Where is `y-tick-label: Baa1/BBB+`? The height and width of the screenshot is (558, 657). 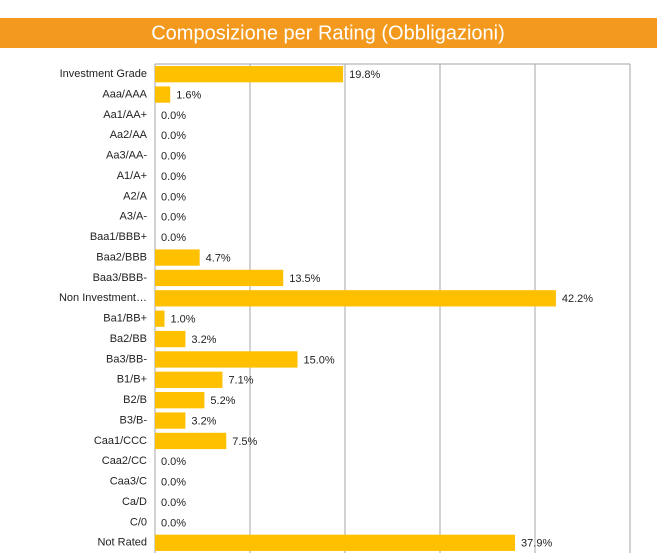
y-tick-label: Baa1/BBB+ is located at coordinates (118, 237).